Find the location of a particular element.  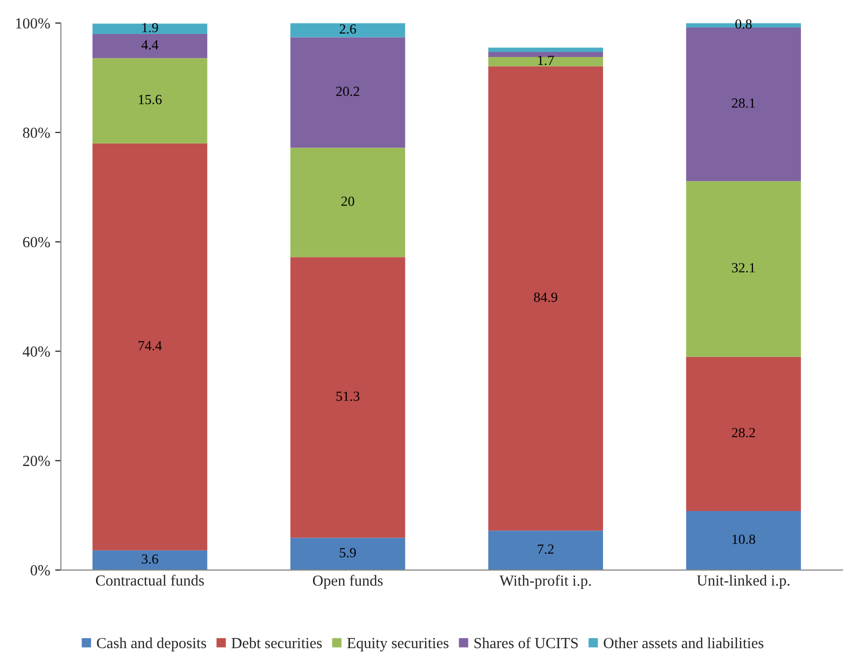

data-label: 5.9 is located at coordinates (348, 553).